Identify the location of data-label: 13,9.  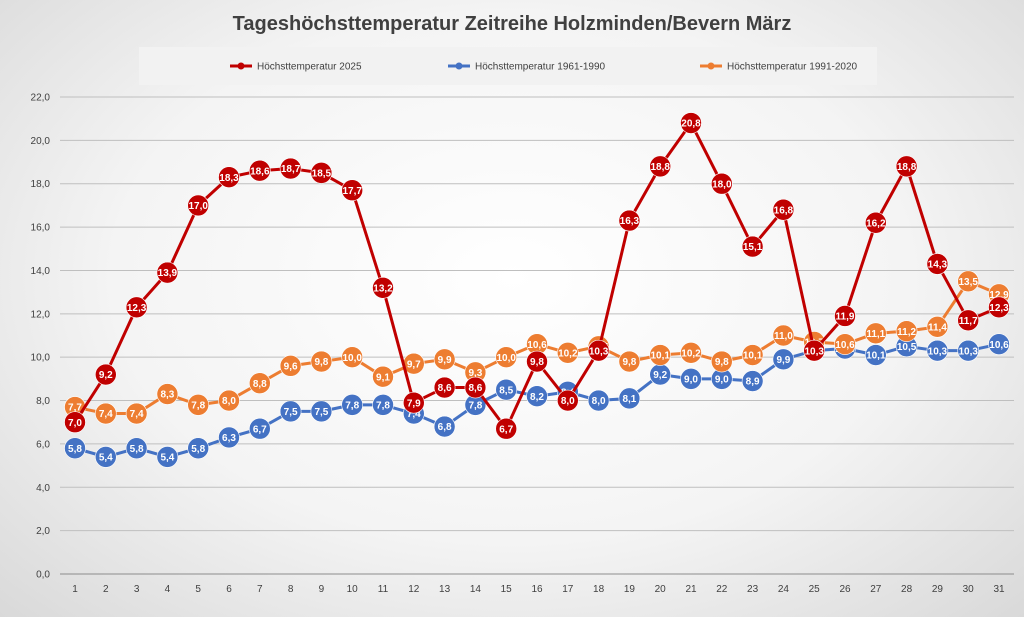
(168, 273).